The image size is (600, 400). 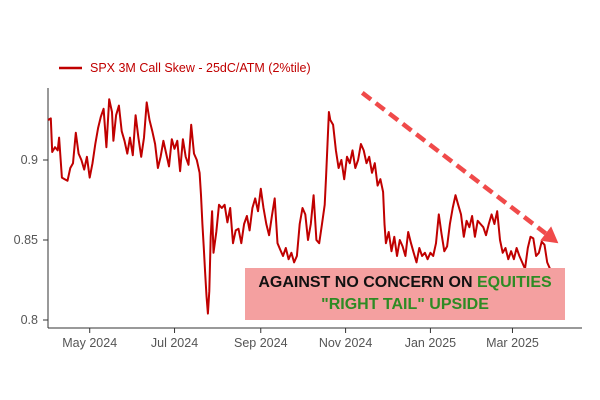 I want to click on x-tick-label: Mar 2025, so click(x=512, y=343).